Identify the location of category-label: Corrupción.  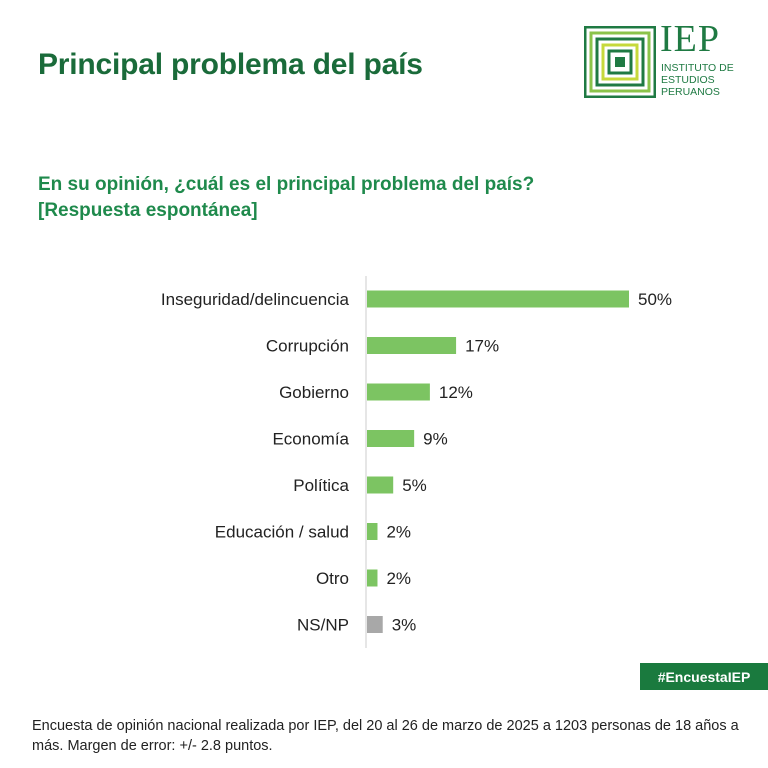
(307, 346).